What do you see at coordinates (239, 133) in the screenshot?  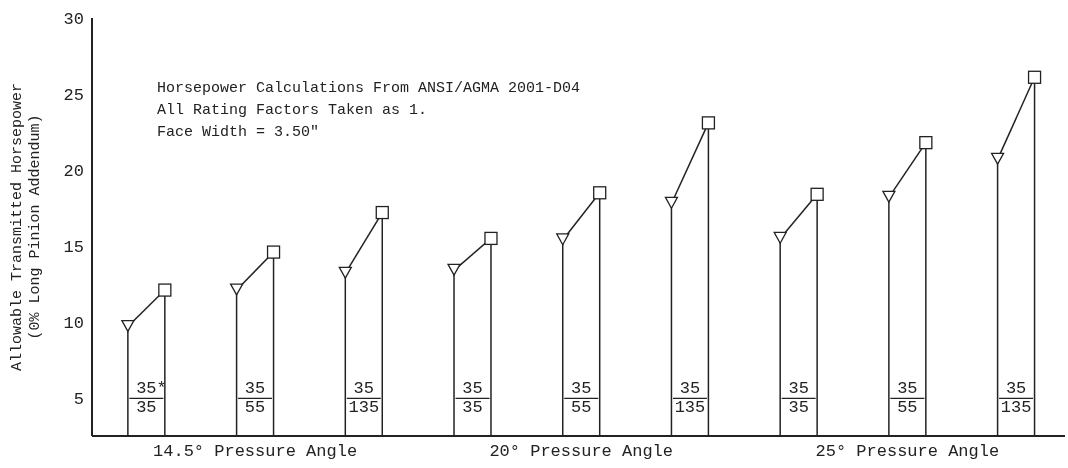 I see `annotation: Face Width = 3.50"` at bounding box center [239, 133].